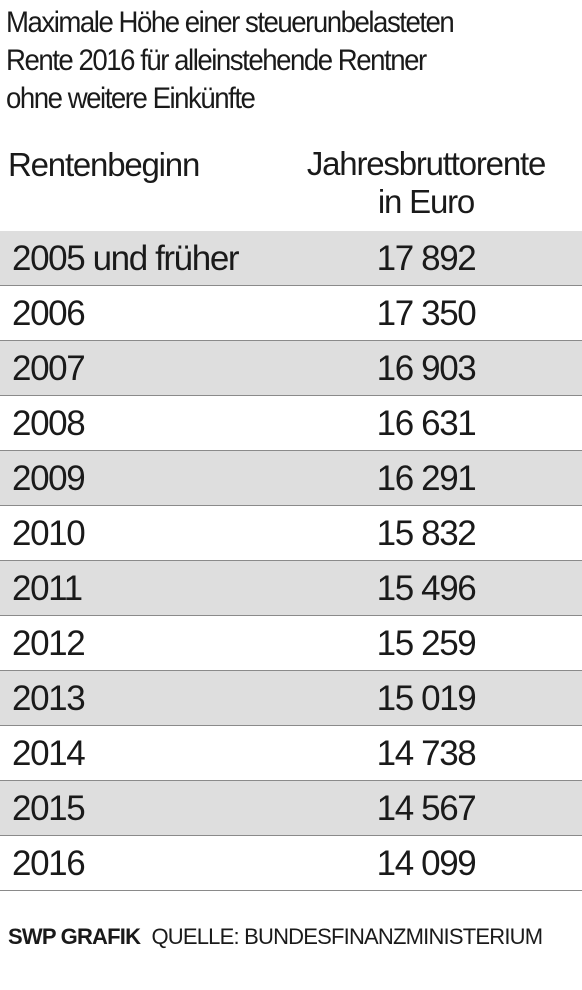 Image resolution: width=582 pixels, height=990 pixels. What do you see at coordinates (291, 808) in the screenshot?
I see `table-row: 2015 14 567` at bounding box center [291, 808].